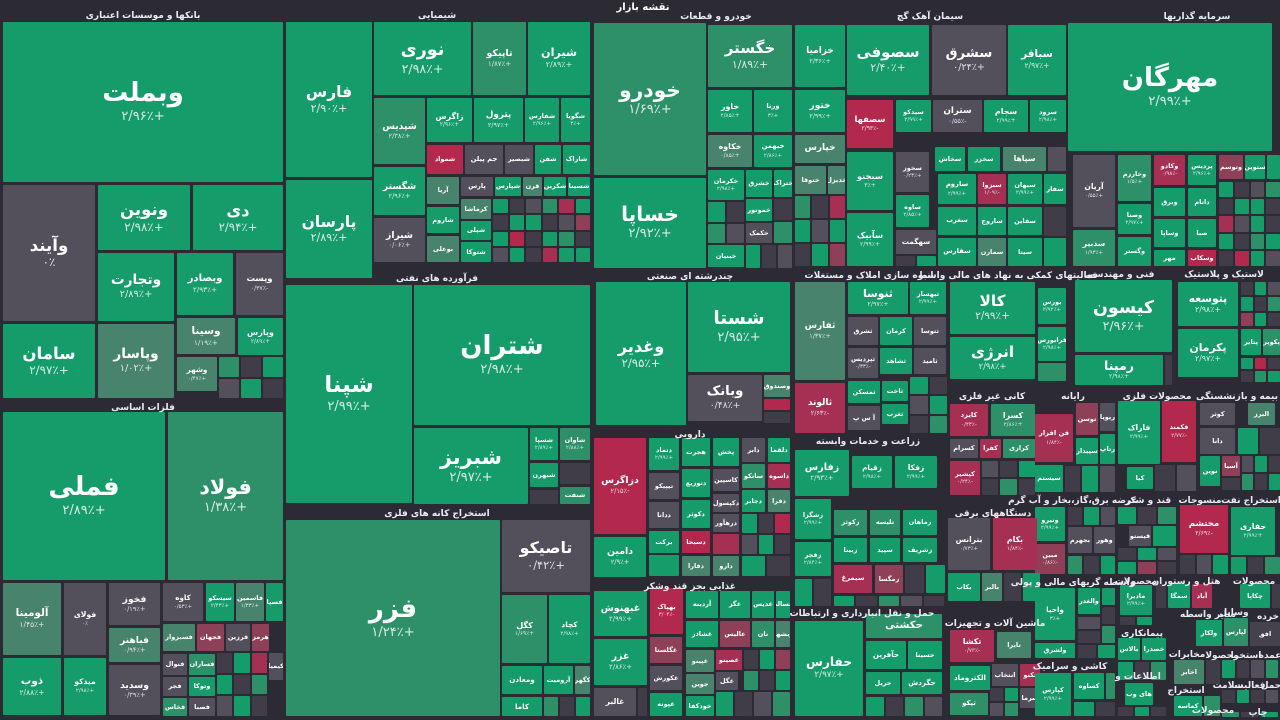  What do you see at coordinates (990, 448) in the screenshot?
I see `stock-tile: کفرا` at bounding box center [990, 448].